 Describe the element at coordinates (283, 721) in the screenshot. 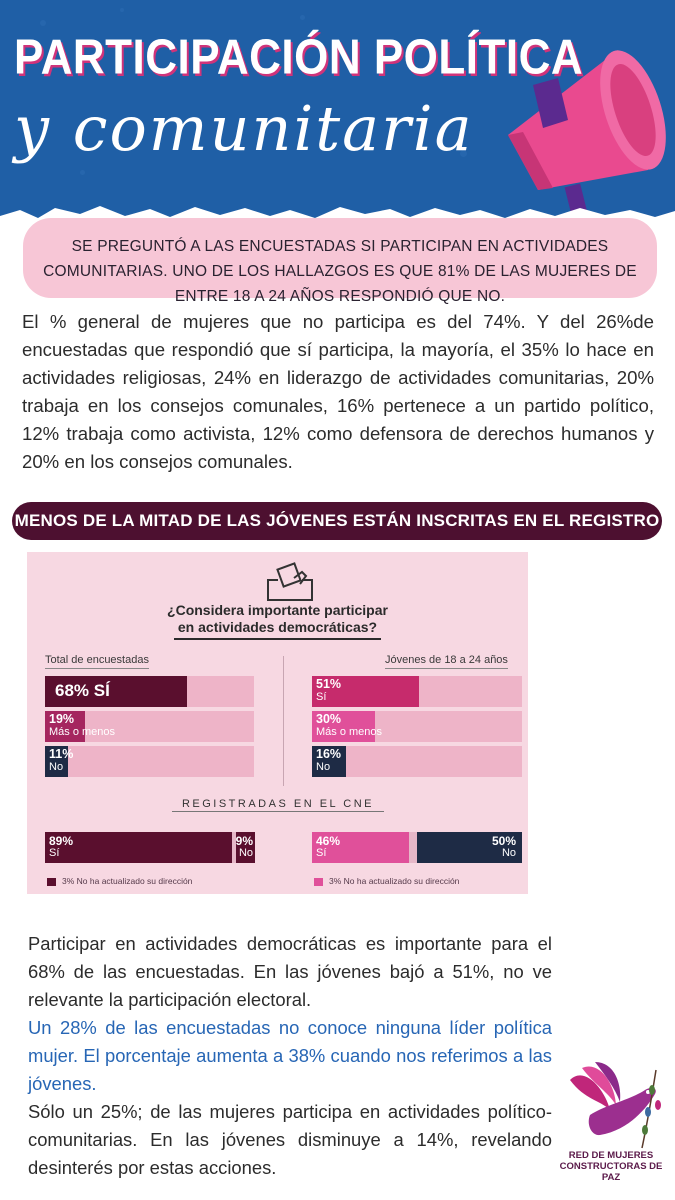

I see `group-divider` at that location.